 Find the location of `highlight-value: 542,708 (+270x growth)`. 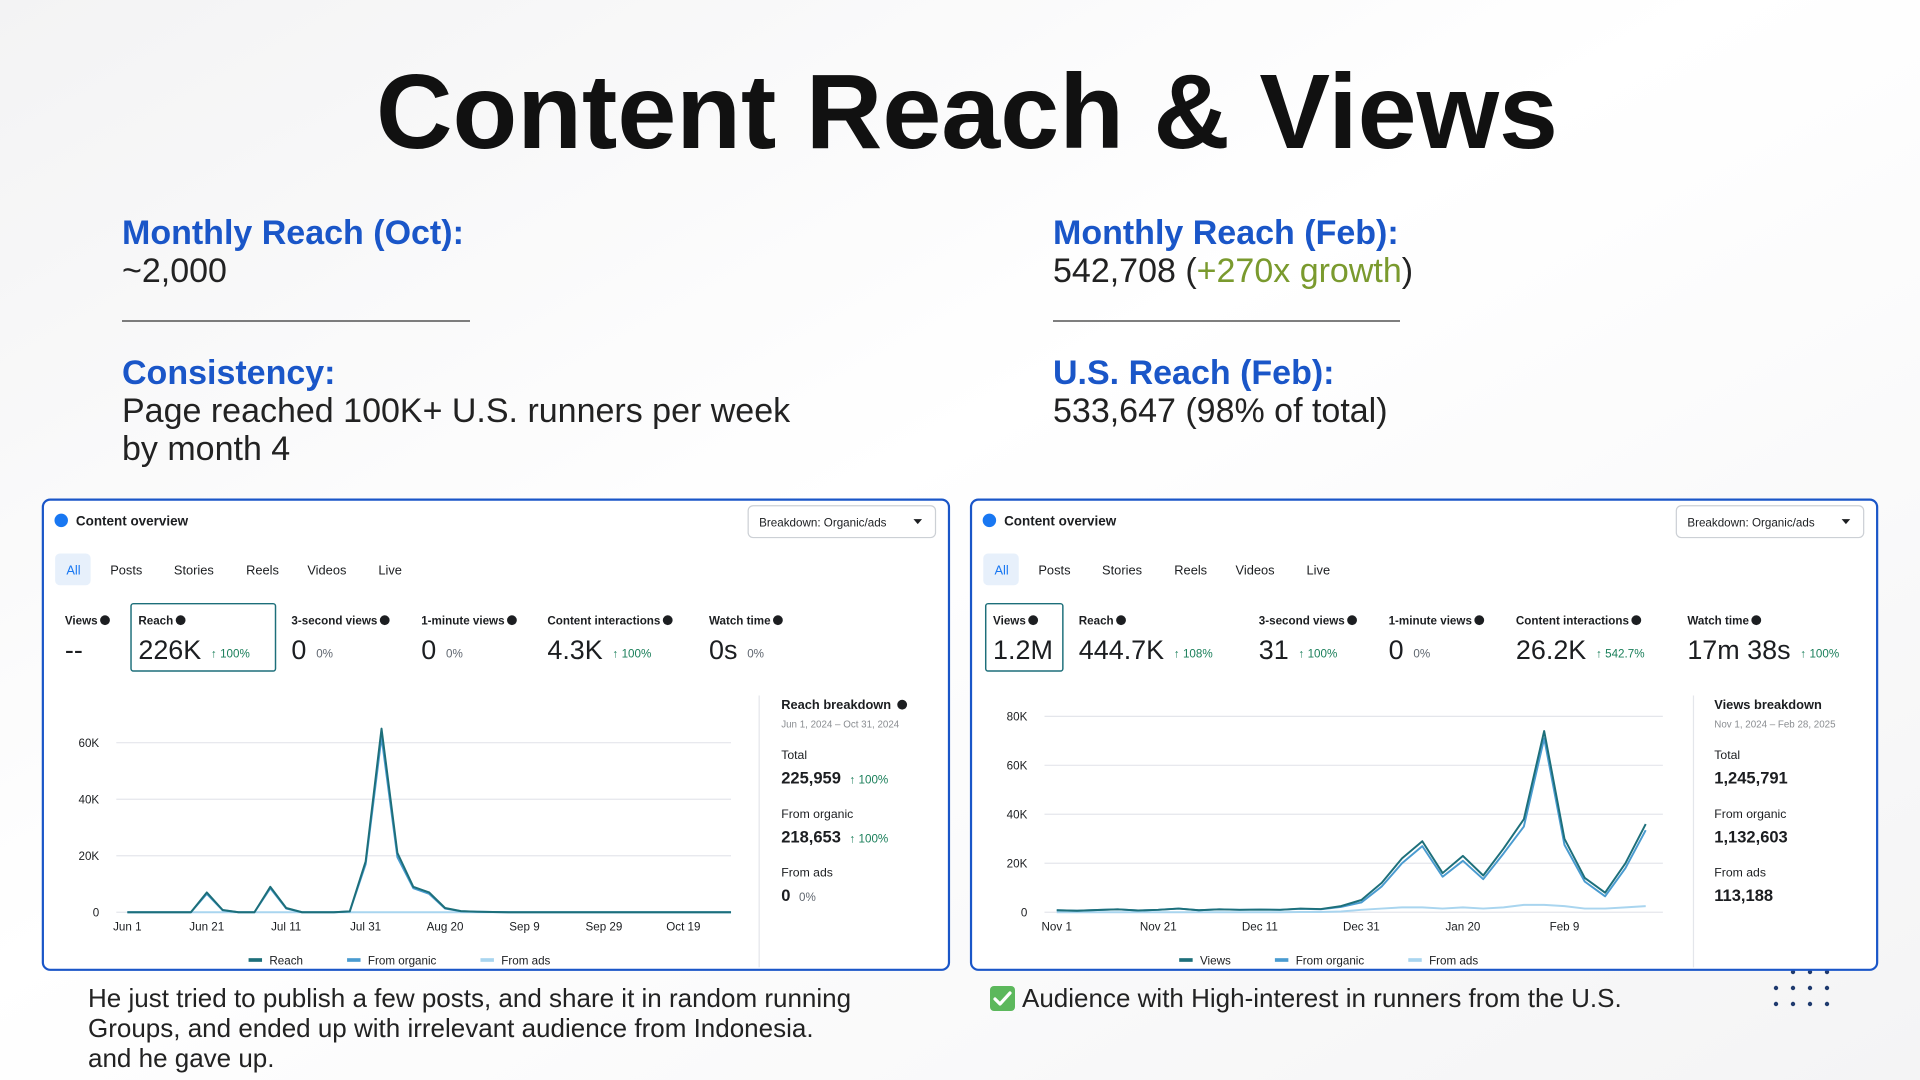

highlight-value: 542,708 (+270x growth) is located at coordinates (1233, 271).